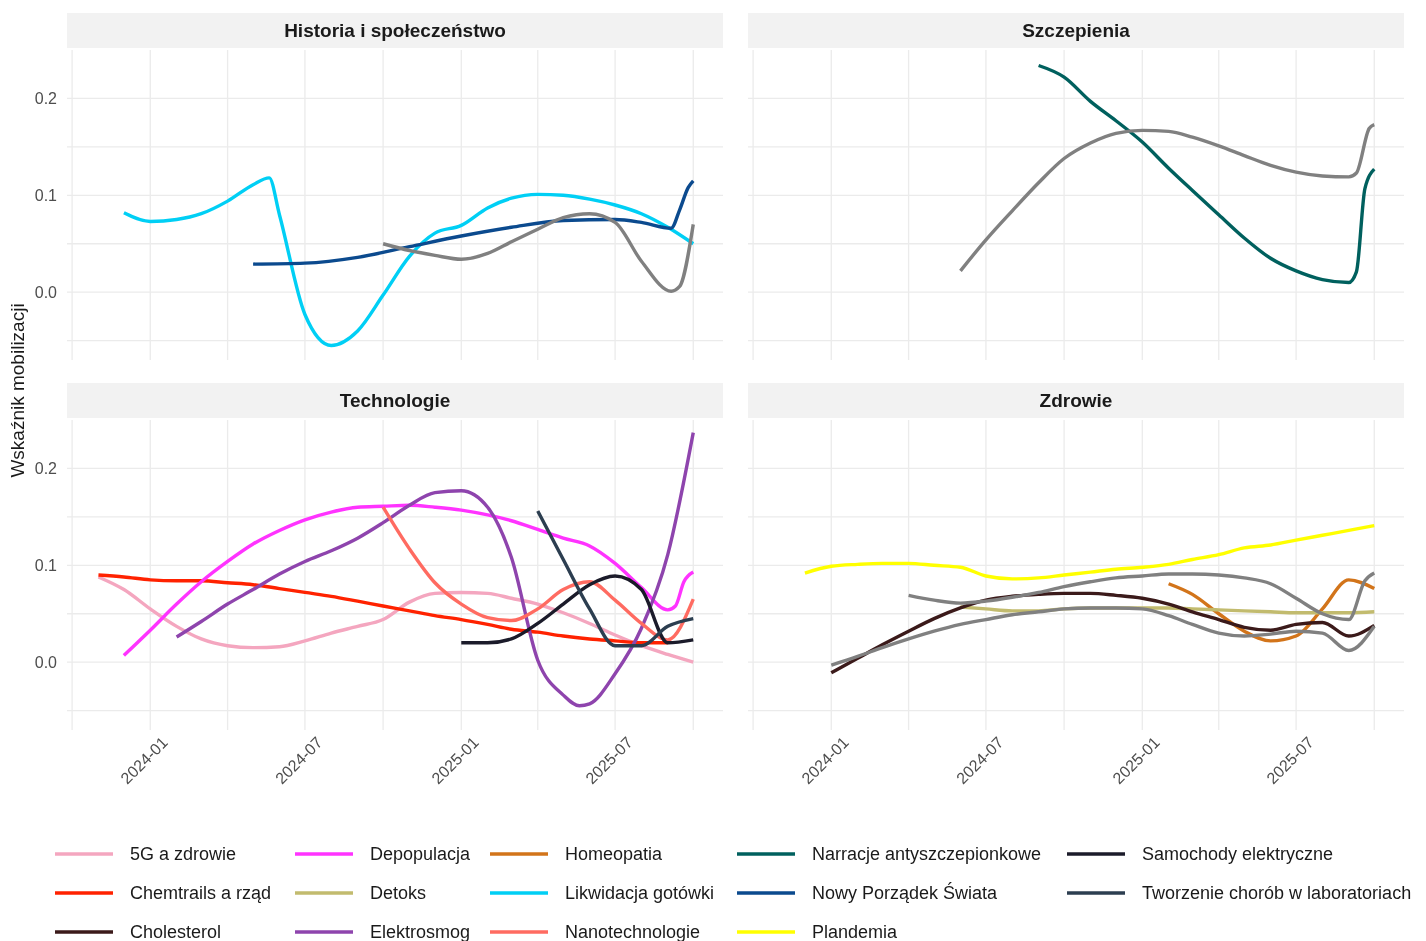 The width and height of the screenshot is (1426, 941). What do you see at coordinates (395, 30) in the screenshot?
I see `chart-title: Historia i społeczeństwo` at bounding box center [395, 30].